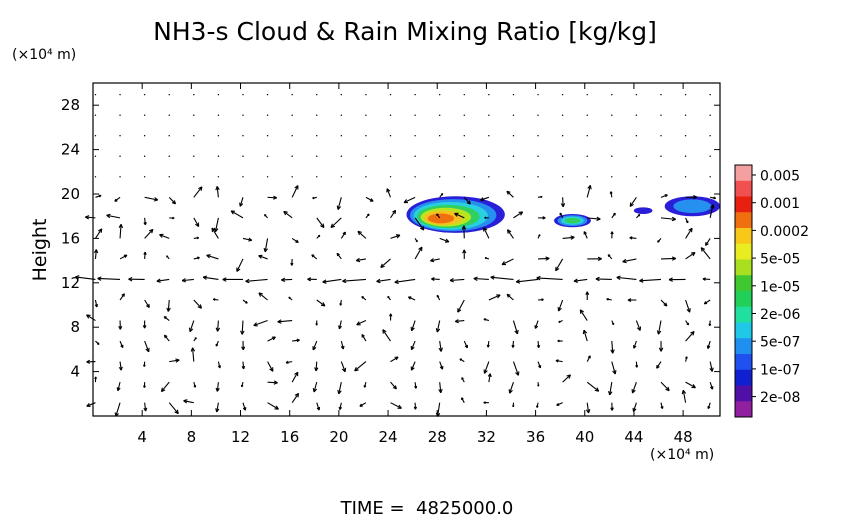 Image resolution: width=854 pixels, height=519 pixels. What do you see at coordinates (70, 283) in the screenshot?
I see `y-tick-label: 12` at bounding box center [70, 283].